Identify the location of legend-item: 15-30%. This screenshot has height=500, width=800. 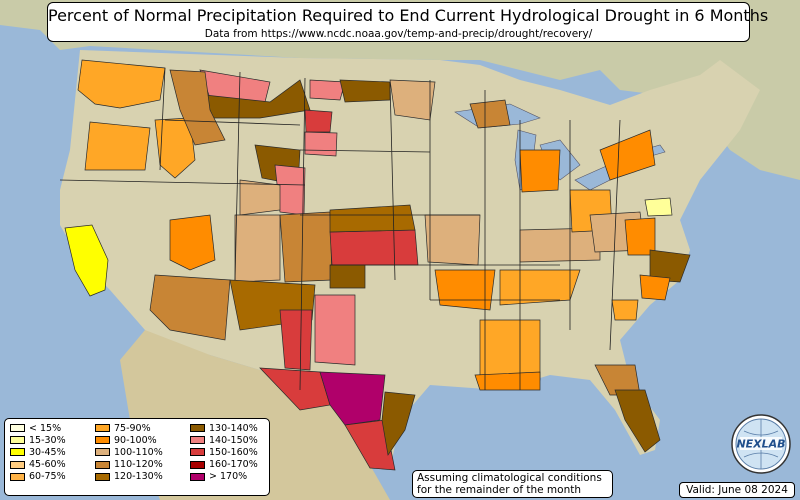
(38, 440).